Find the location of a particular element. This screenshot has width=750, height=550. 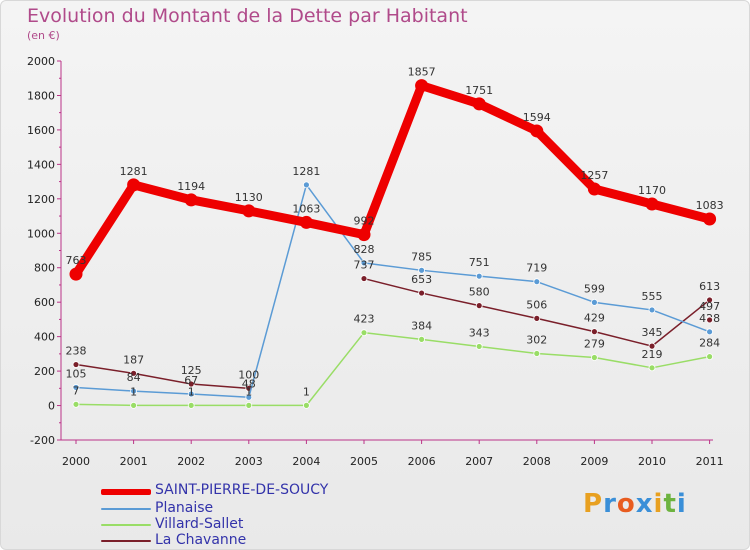

data-label-la-chavanne: 580 is located at coordinates (479, 292).